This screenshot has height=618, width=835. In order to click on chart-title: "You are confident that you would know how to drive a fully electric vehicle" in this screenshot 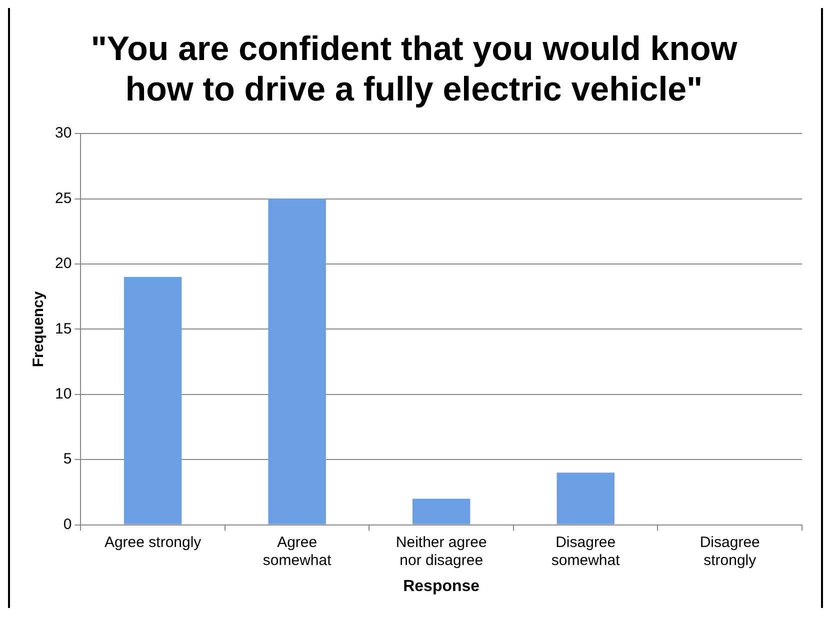, I will do `click(414, 69)`.